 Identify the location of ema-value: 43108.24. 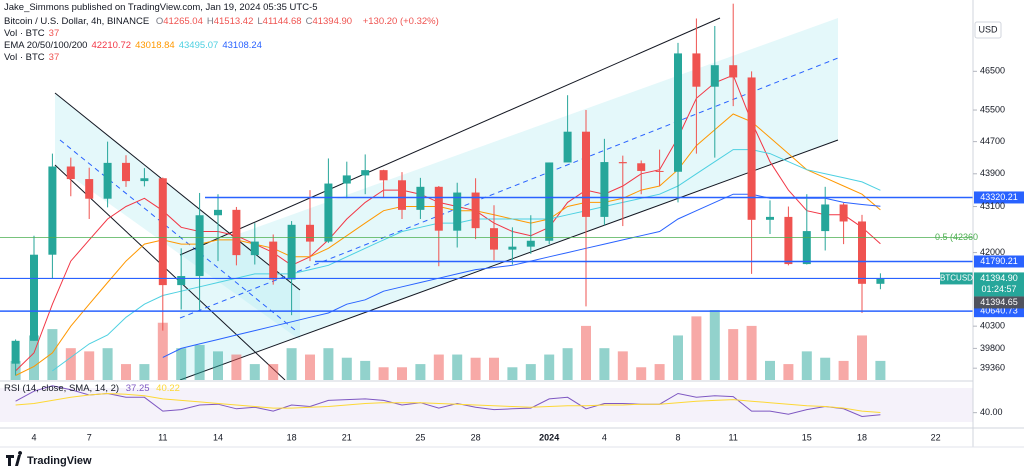
(242, 45).